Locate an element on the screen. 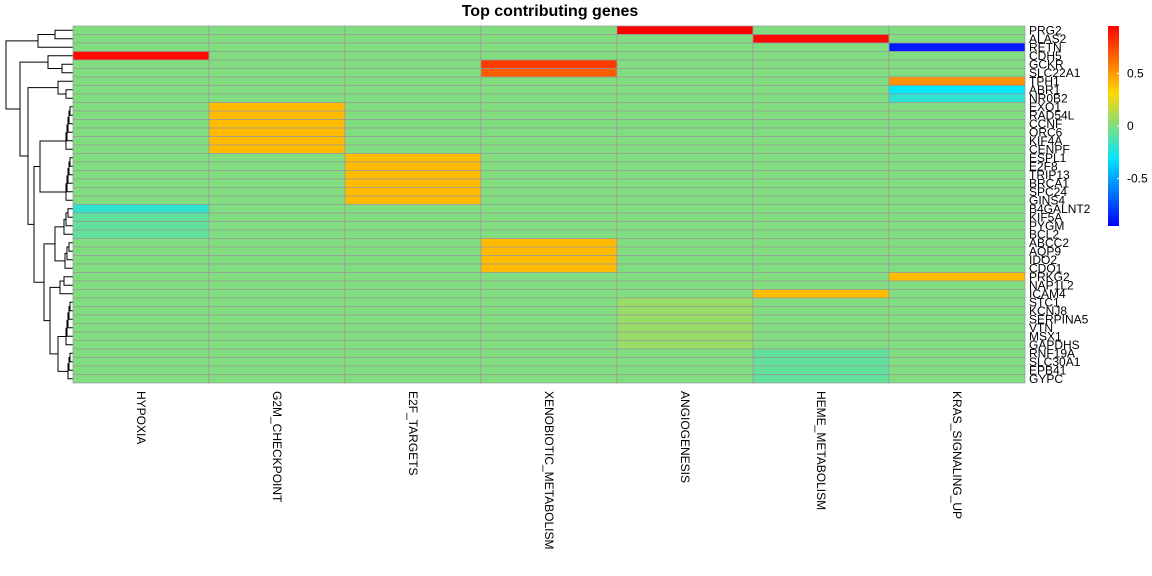 This screenshot has height=576, width=1152. row-label: SLC30A1 is located at coordinates (1055, 362).